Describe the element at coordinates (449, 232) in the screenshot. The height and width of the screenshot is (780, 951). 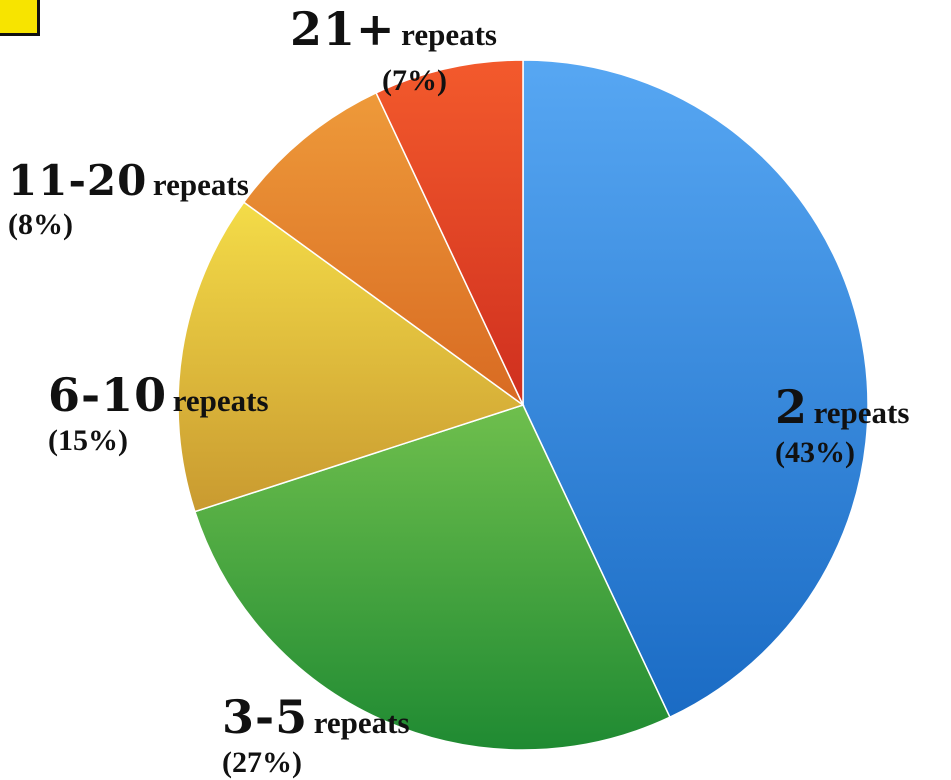
I see `pie-slice-21-plus` at that location.